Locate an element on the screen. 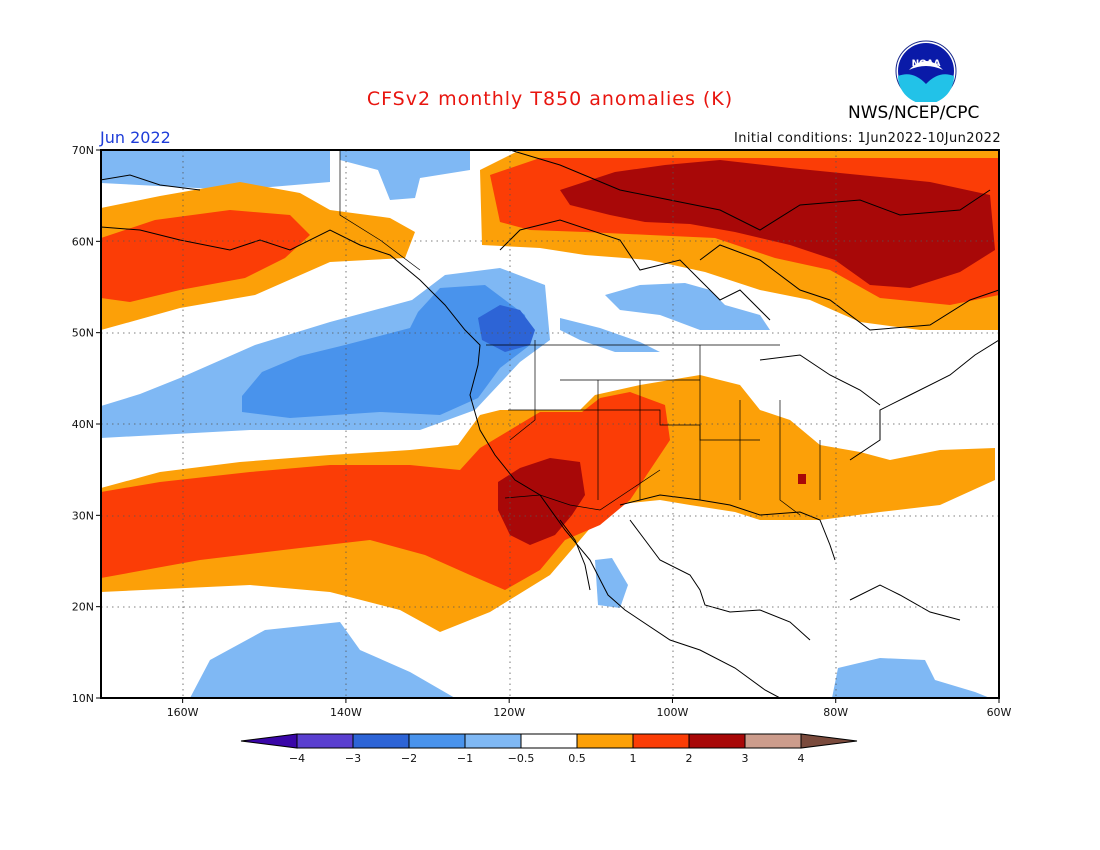 The image size is (1100, 850). longitude-axis: 160W 140W 120W 100W 80W 60W is located at coordinates (589, 708).